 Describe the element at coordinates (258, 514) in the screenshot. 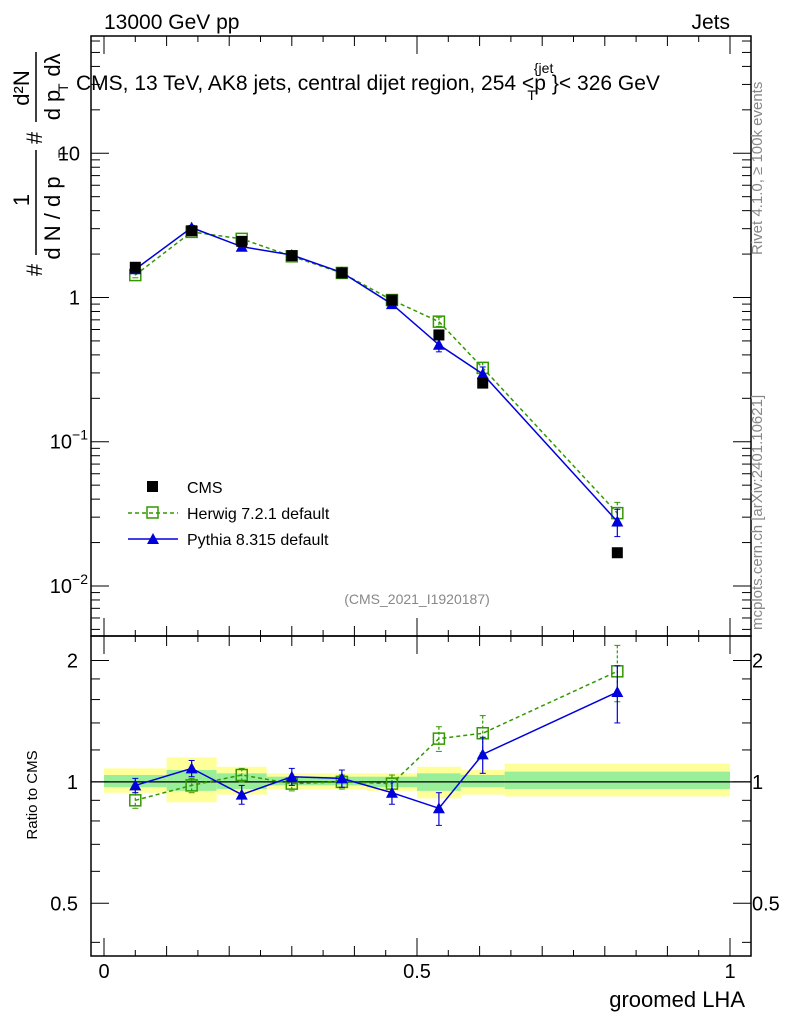

I see `legend-label-herwig: Herwig 7.2.1 default` at that location.